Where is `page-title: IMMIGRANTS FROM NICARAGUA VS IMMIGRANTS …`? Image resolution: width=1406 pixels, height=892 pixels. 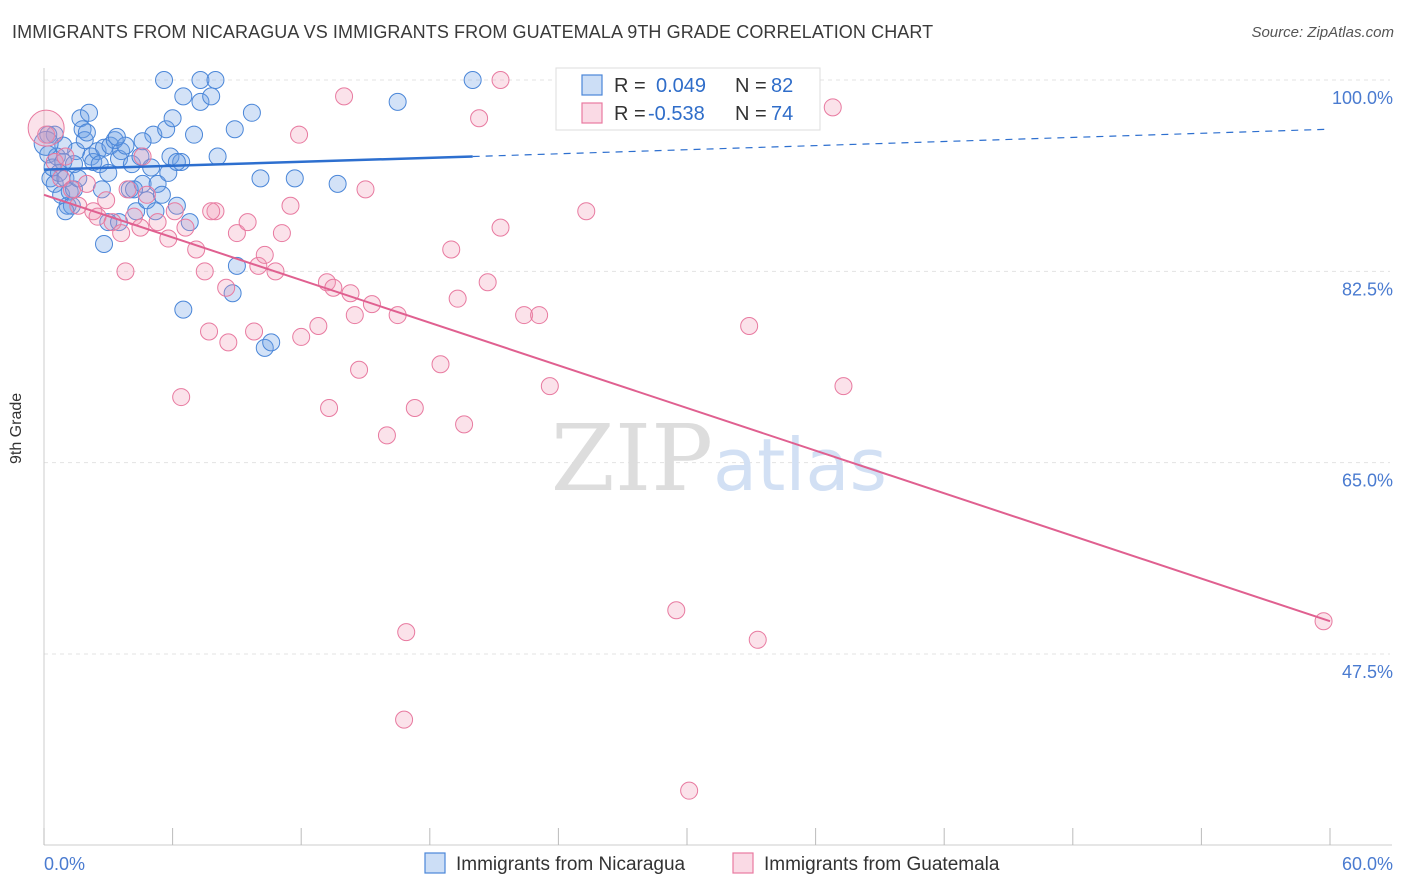 page-title: IMMIGRANTS FROM NICARAGUA VS IMMIGRANTS … is located at coordinates (473, 32).